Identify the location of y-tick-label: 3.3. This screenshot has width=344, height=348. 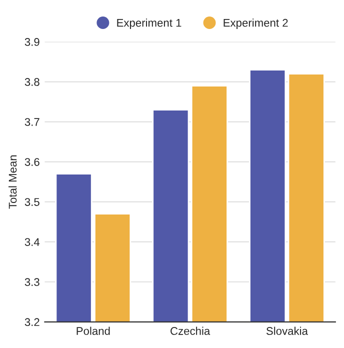
(32, 282).